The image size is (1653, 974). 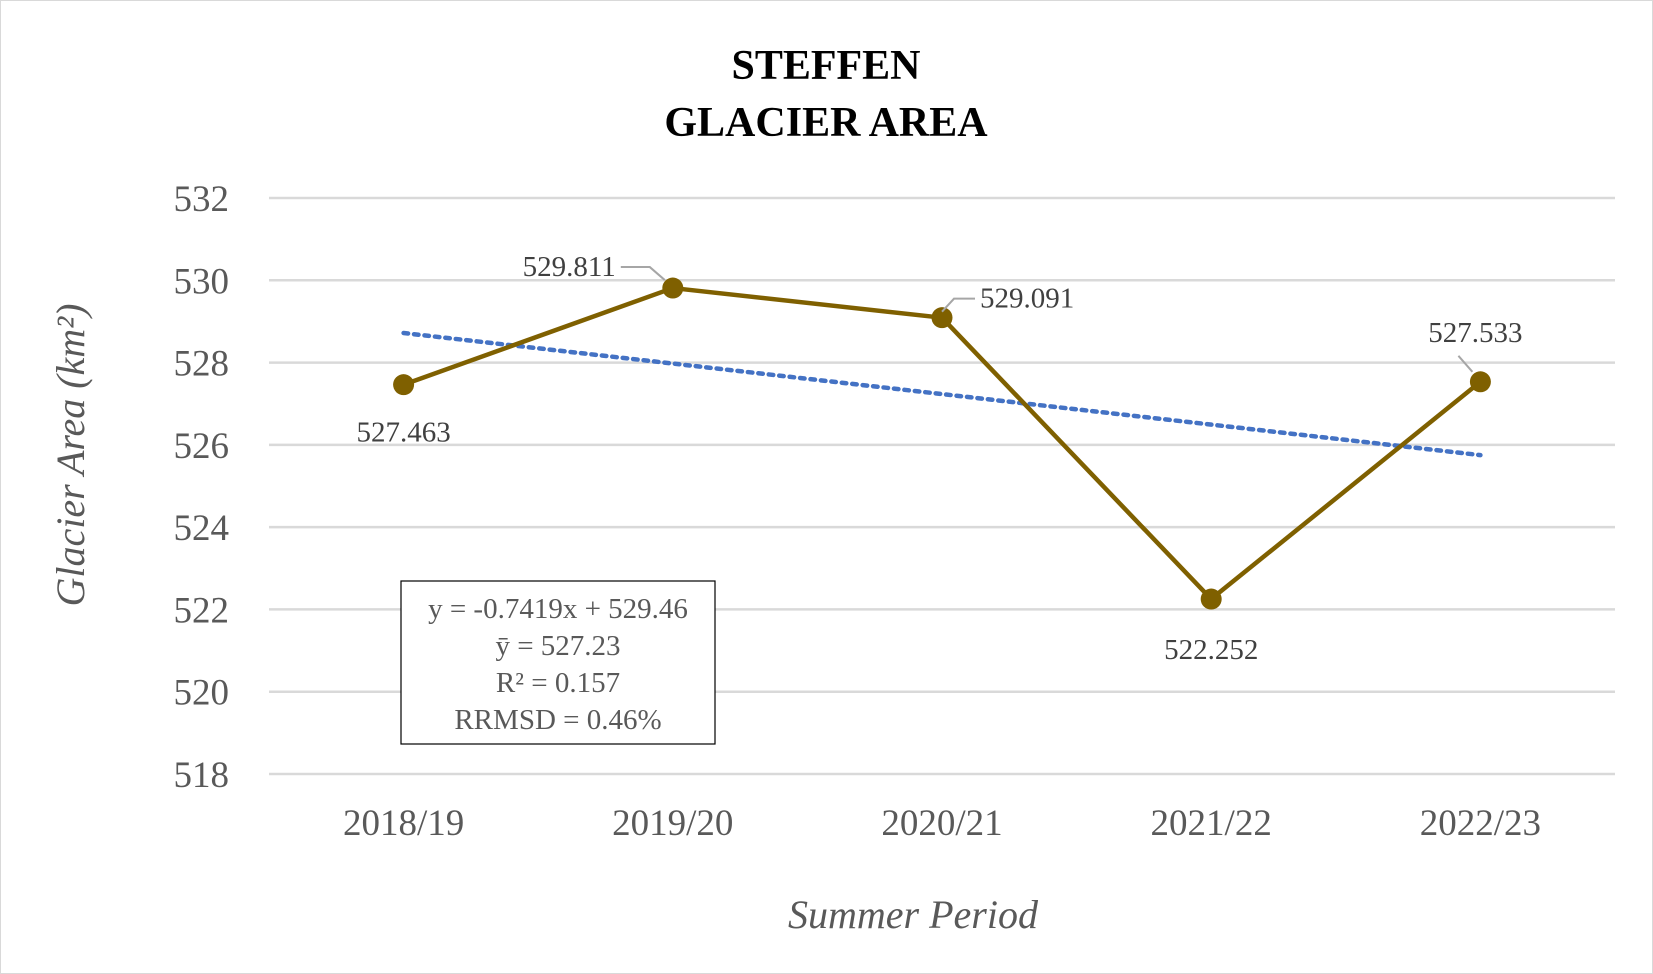 I want to click on data-label: 522.252, so click(x=1211, y=650).